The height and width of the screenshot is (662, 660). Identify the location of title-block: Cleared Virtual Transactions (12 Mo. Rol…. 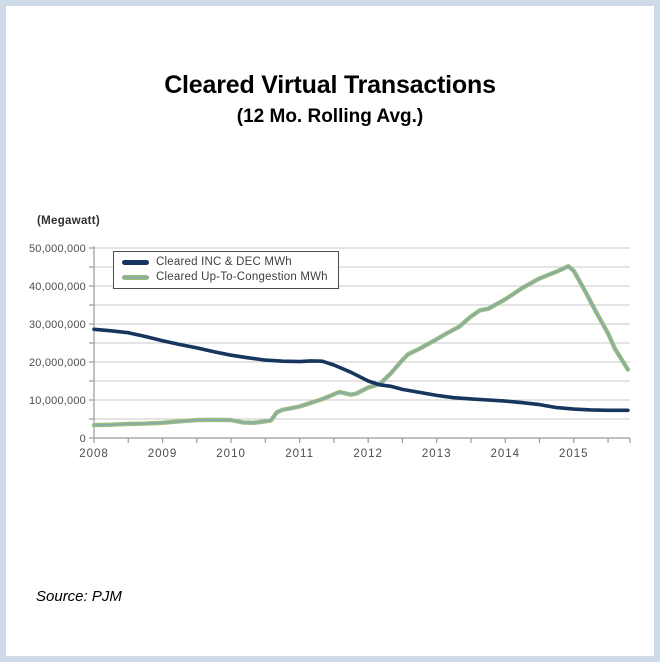
(330, 99).